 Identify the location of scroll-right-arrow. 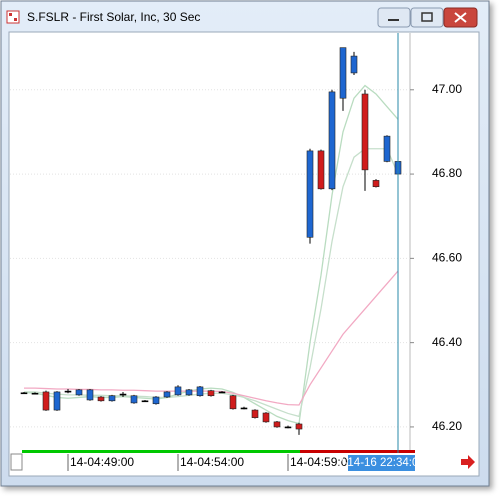
(468, 462).